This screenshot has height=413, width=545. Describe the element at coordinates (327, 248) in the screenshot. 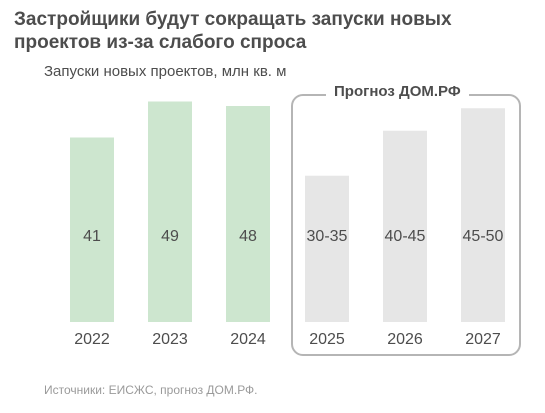

I see `bar-2025` at that location.